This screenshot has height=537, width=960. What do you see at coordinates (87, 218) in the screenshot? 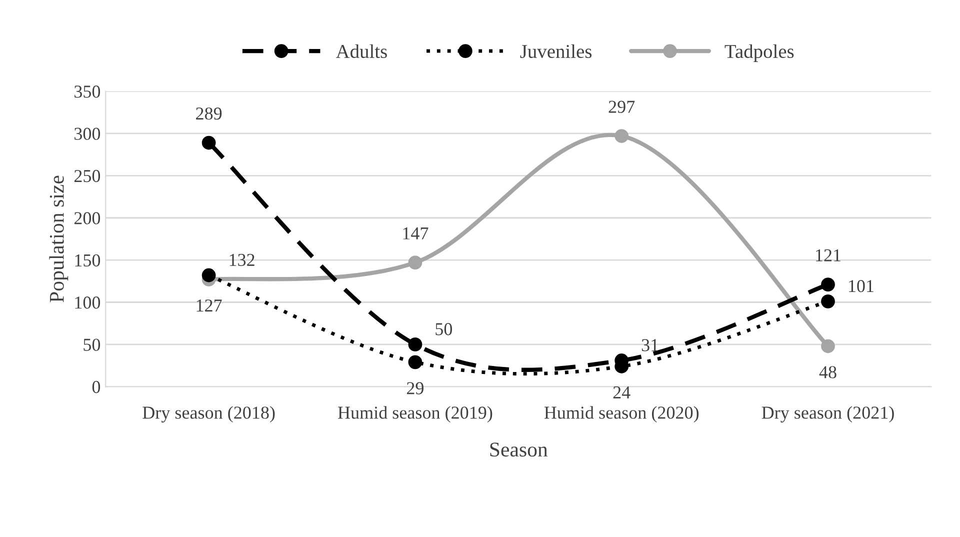
I see `y-tick-label: 200` at bounding box center [87, 218].